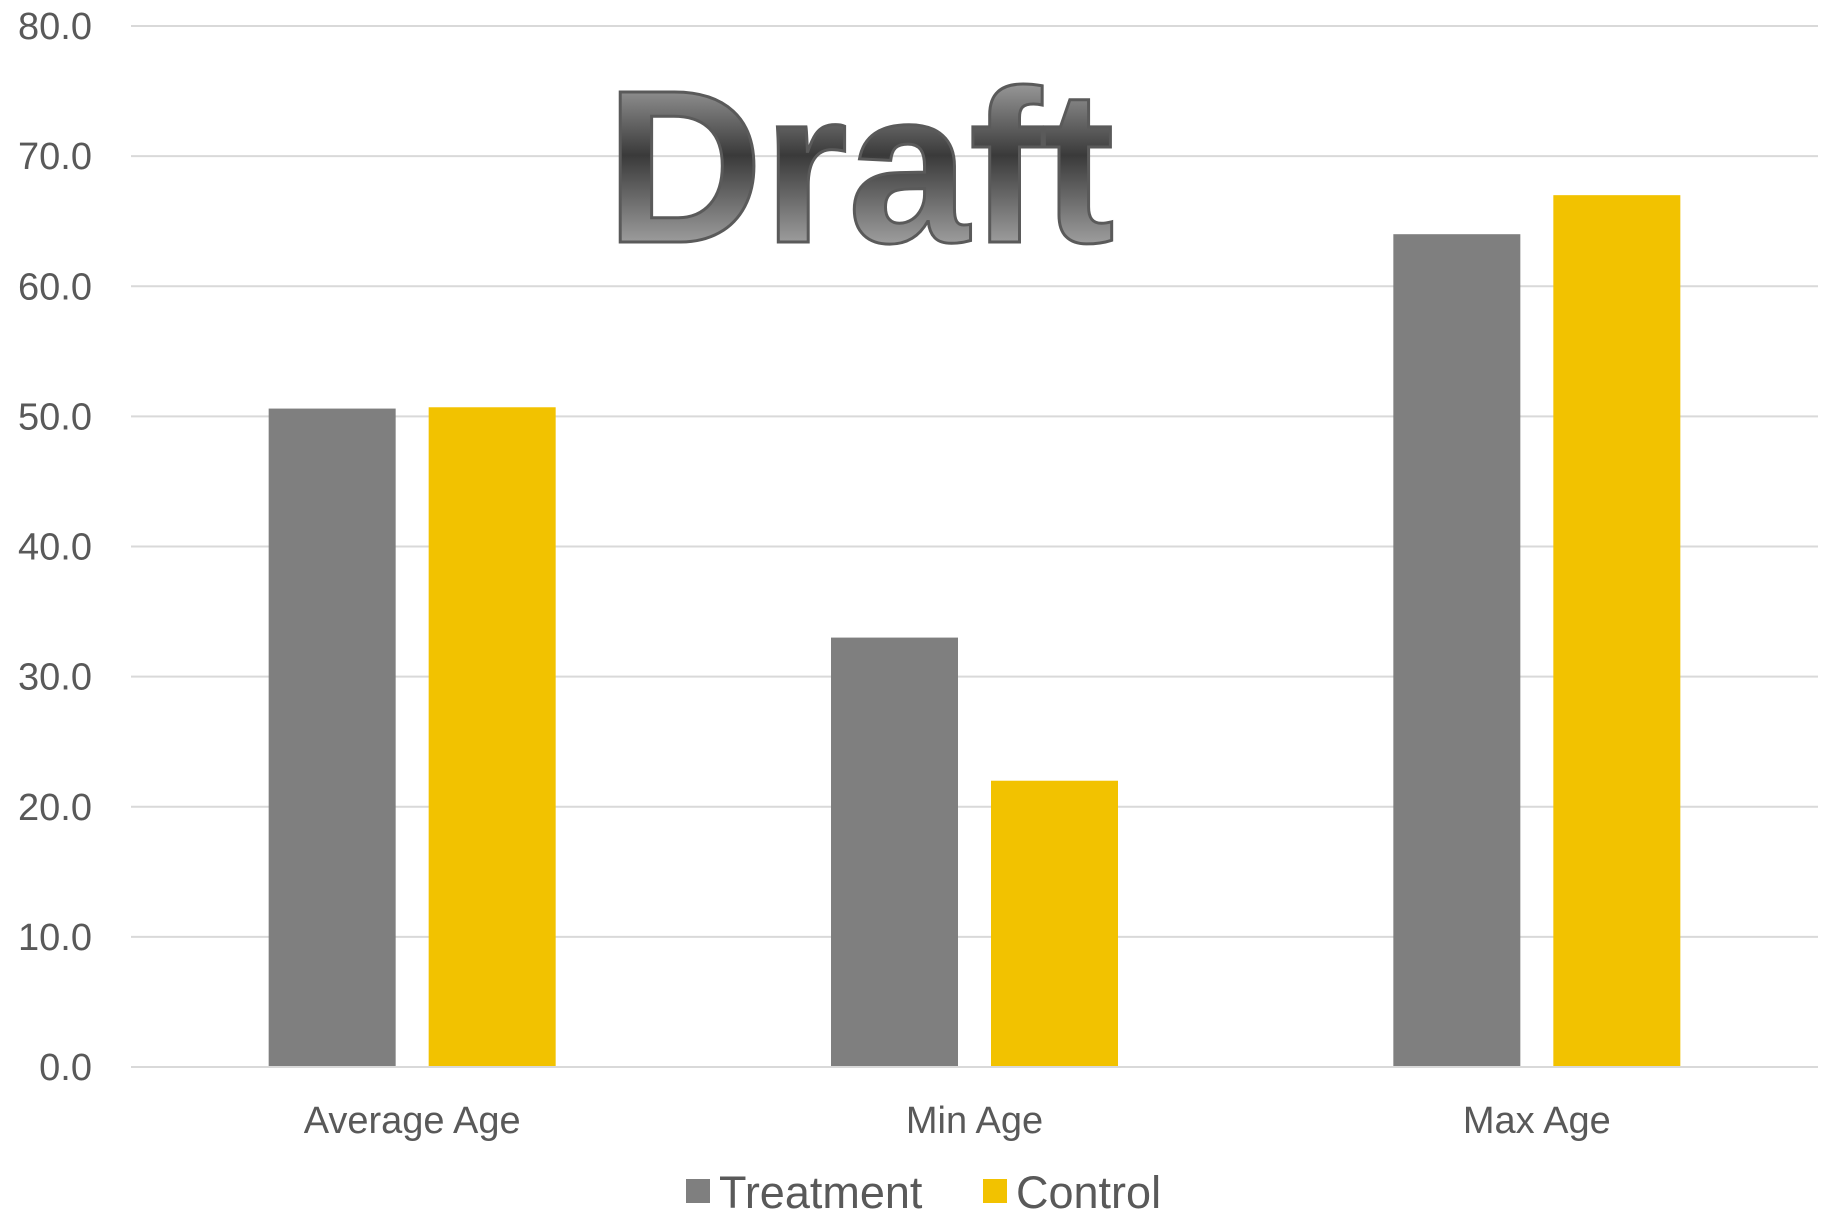 The height and width of the screenshot is (1213, 1828). I want to click on x-category-label: Max Age, so click(1537, 1121).